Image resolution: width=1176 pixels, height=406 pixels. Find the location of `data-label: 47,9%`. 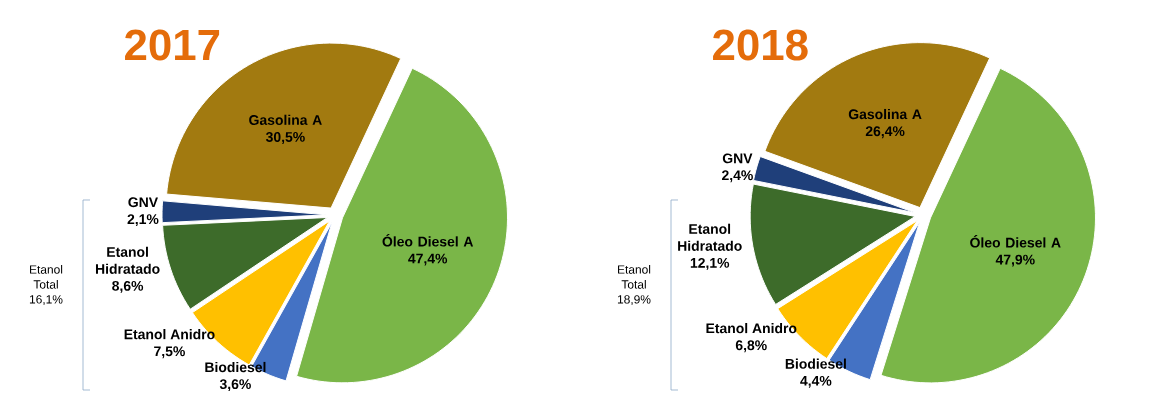

data-label: 47,9% is located at coordinates (1015, 260).